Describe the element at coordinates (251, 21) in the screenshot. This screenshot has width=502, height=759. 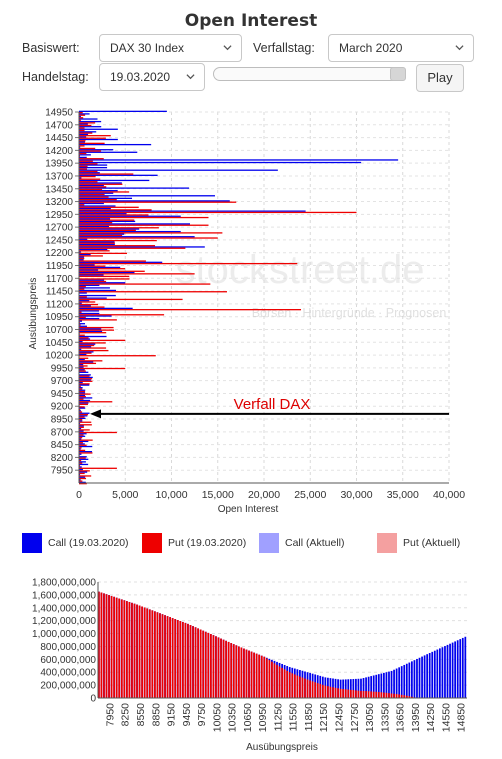
I see `page-title: Open Interest` at that location.